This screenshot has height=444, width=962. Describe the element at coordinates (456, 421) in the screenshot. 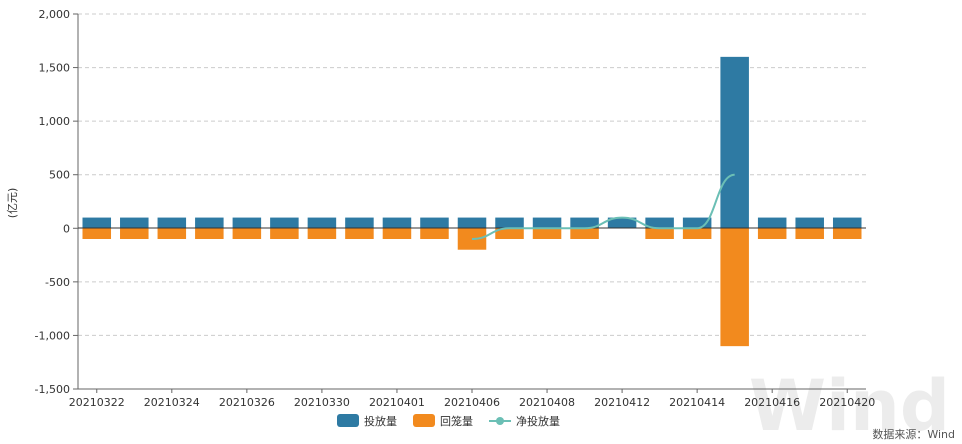

I see `legend-label: 回笼量` at that location.